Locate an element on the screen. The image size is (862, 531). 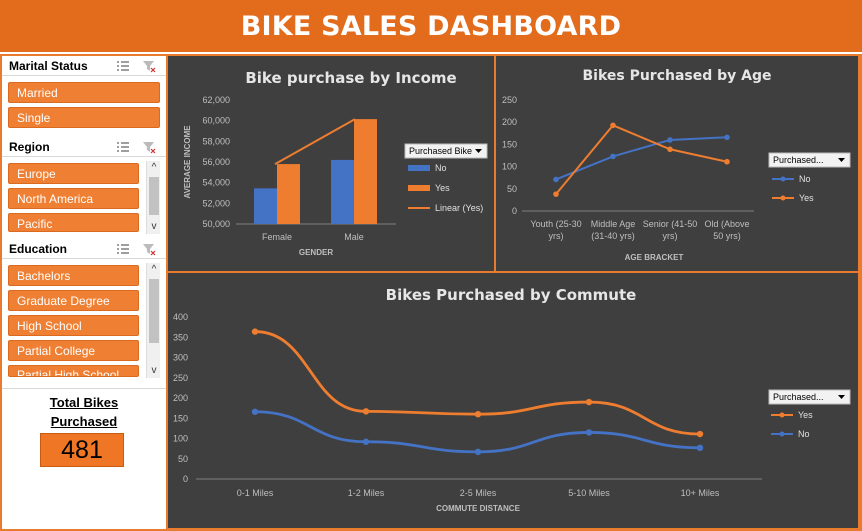
education-scrollbar: ^ v is located at coordinates (153, 320).